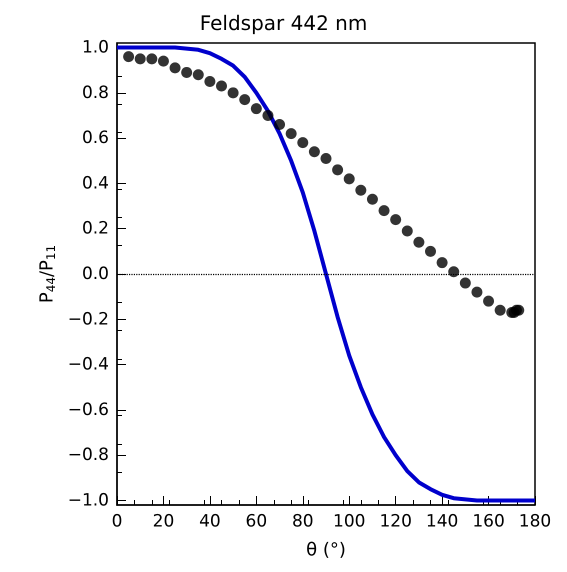  I want to click on x-tick-label: 180, so click(535, 522).